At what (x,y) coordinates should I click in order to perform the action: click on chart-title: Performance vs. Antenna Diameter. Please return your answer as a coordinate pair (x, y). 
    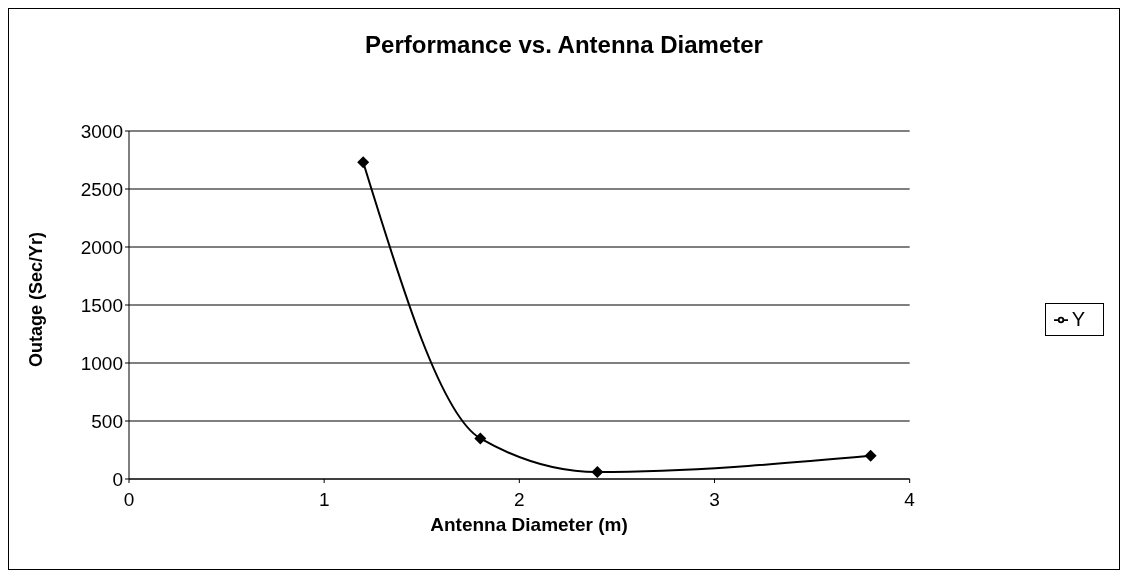
    Looking at the image, I should click on (564, 45).